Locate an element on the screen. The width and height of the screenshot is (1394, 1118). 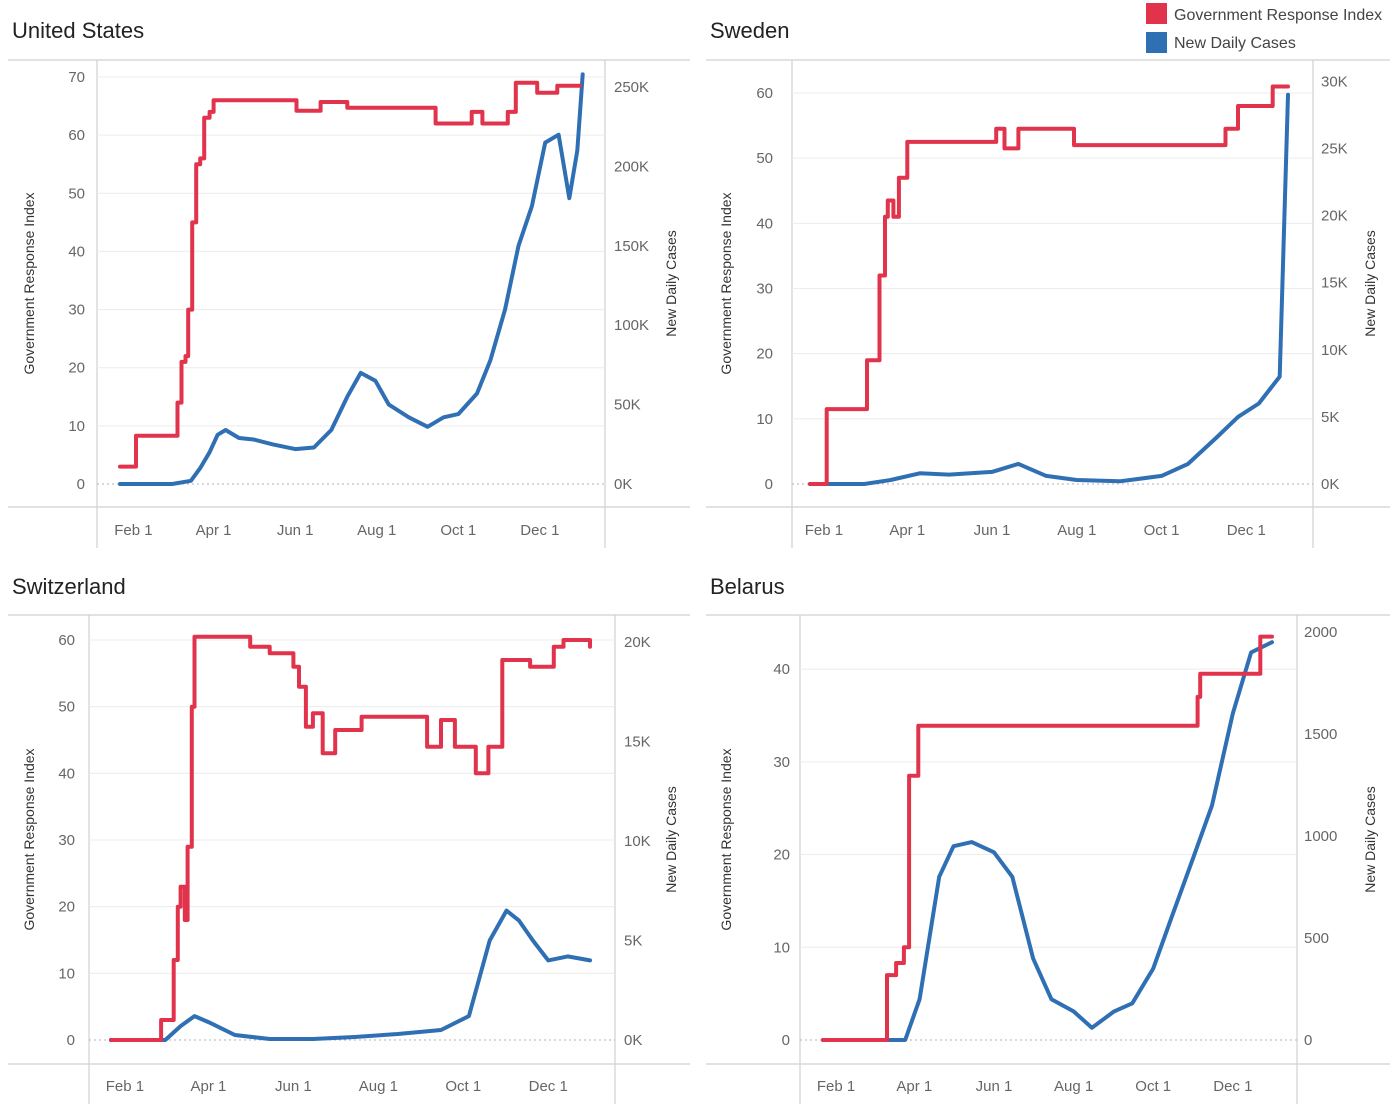
y2-tick-label: 2000 is located at coordinates (1320, 632).